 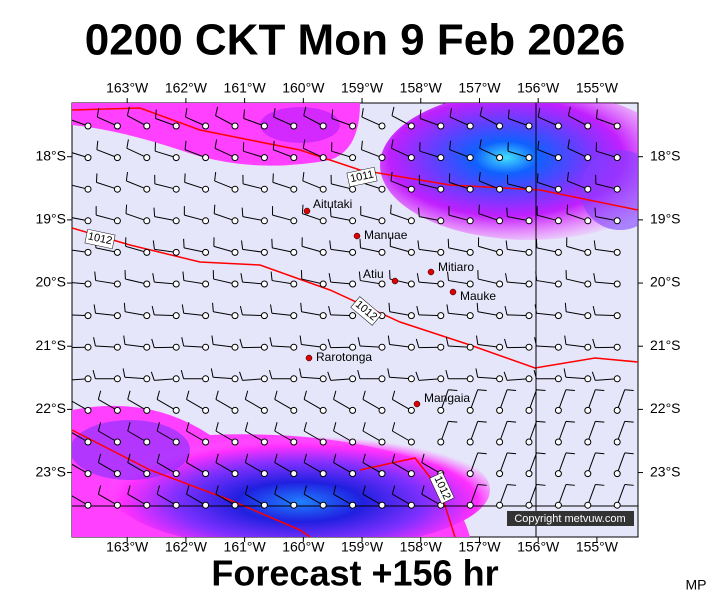 I want to click on lat-tick-label: 22°S, so click(x=50, y=408).